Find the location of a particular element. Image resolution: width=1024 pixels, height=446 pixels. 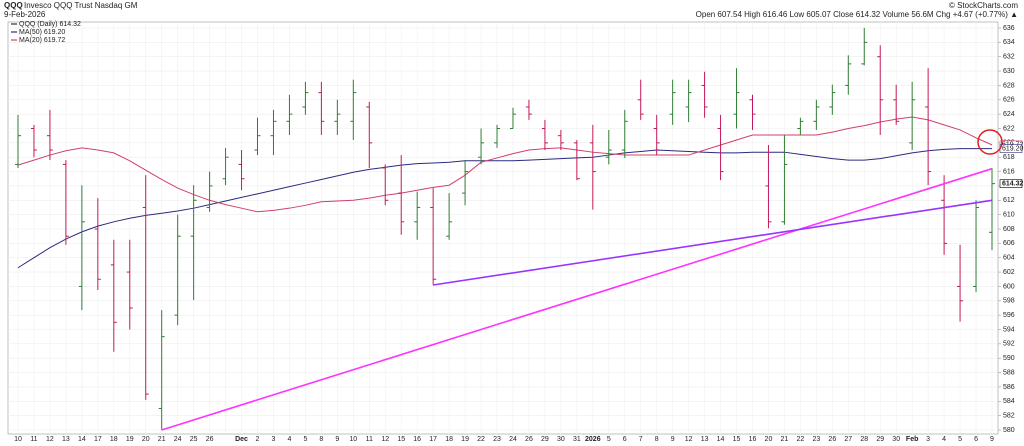

price-tag: 614.32 is located at coordinates (1013, 183).